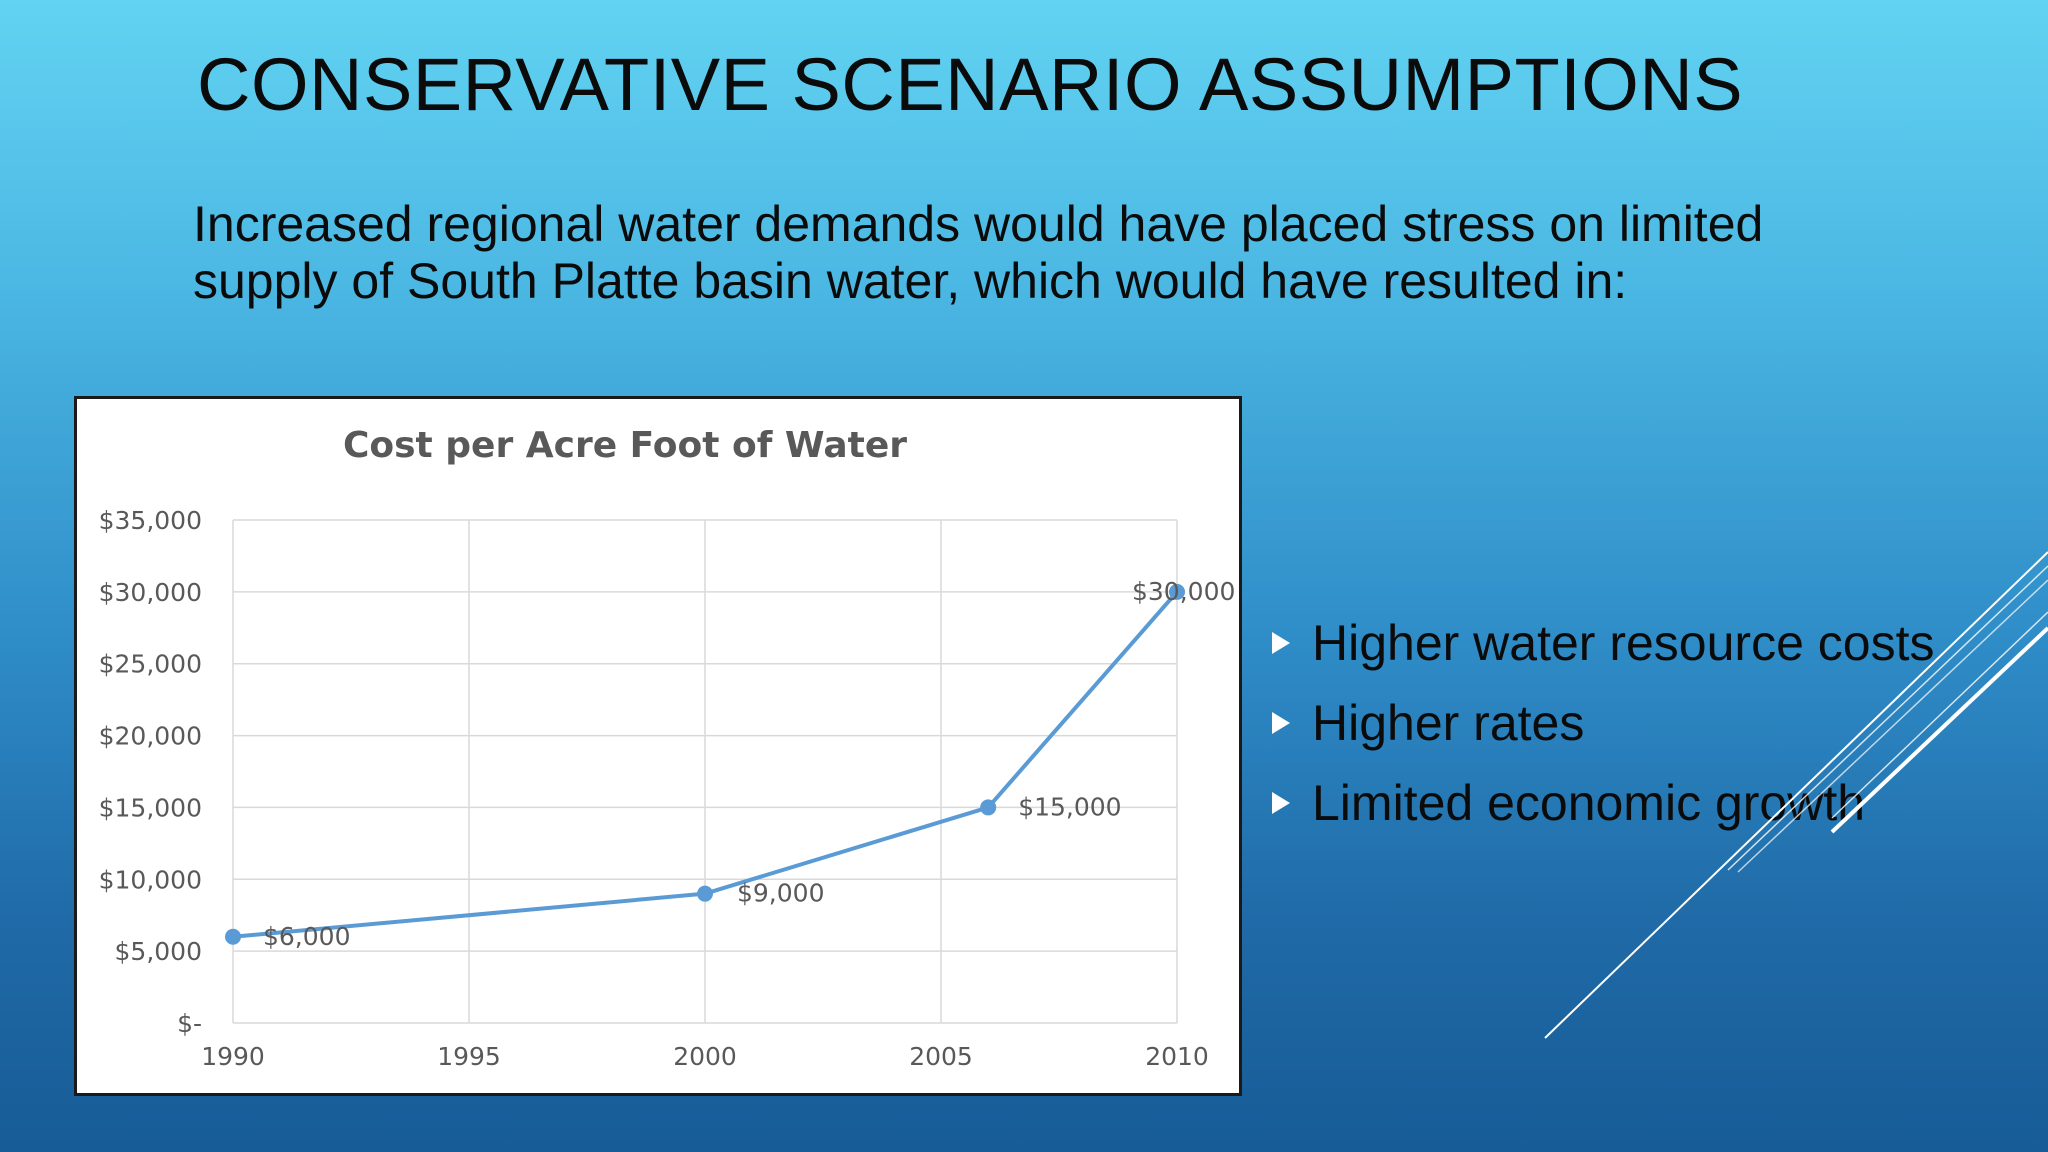 The height and width of the screenshot is (1152, 2048). I want to click on x-tick-label: 2000, so click(705, 1056).